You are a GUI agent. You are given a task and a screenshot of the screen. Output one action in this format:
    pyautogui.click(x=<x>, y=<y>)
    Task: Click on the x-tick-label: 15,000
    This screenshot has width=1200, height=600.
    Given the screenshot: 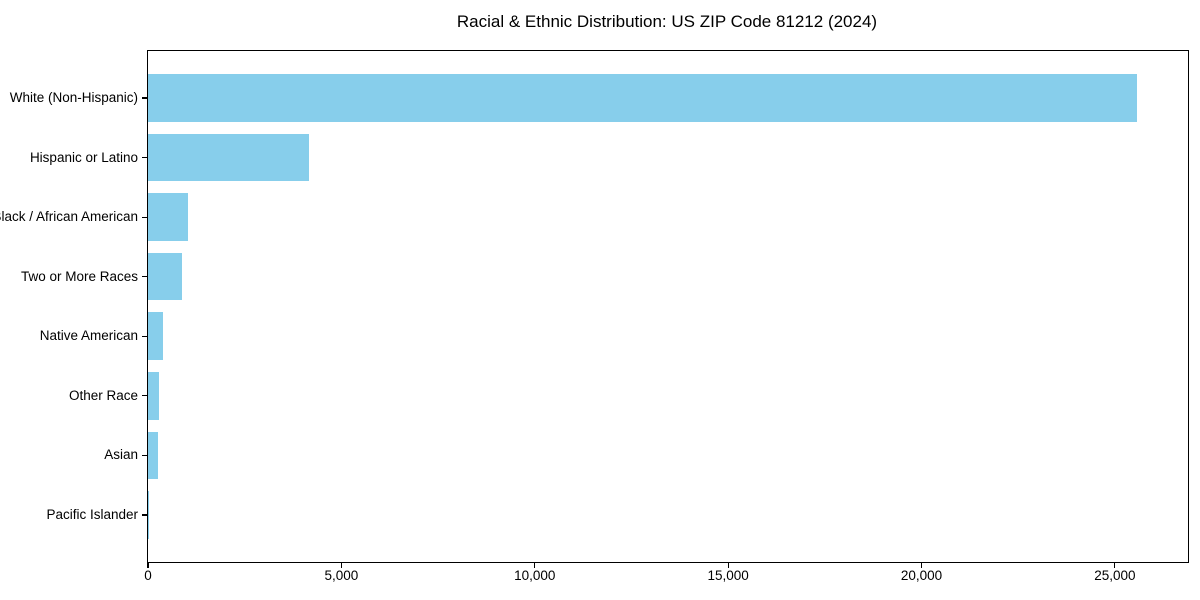 What is the action you would take?
    pyautogui.click(x=728, y=575)
    